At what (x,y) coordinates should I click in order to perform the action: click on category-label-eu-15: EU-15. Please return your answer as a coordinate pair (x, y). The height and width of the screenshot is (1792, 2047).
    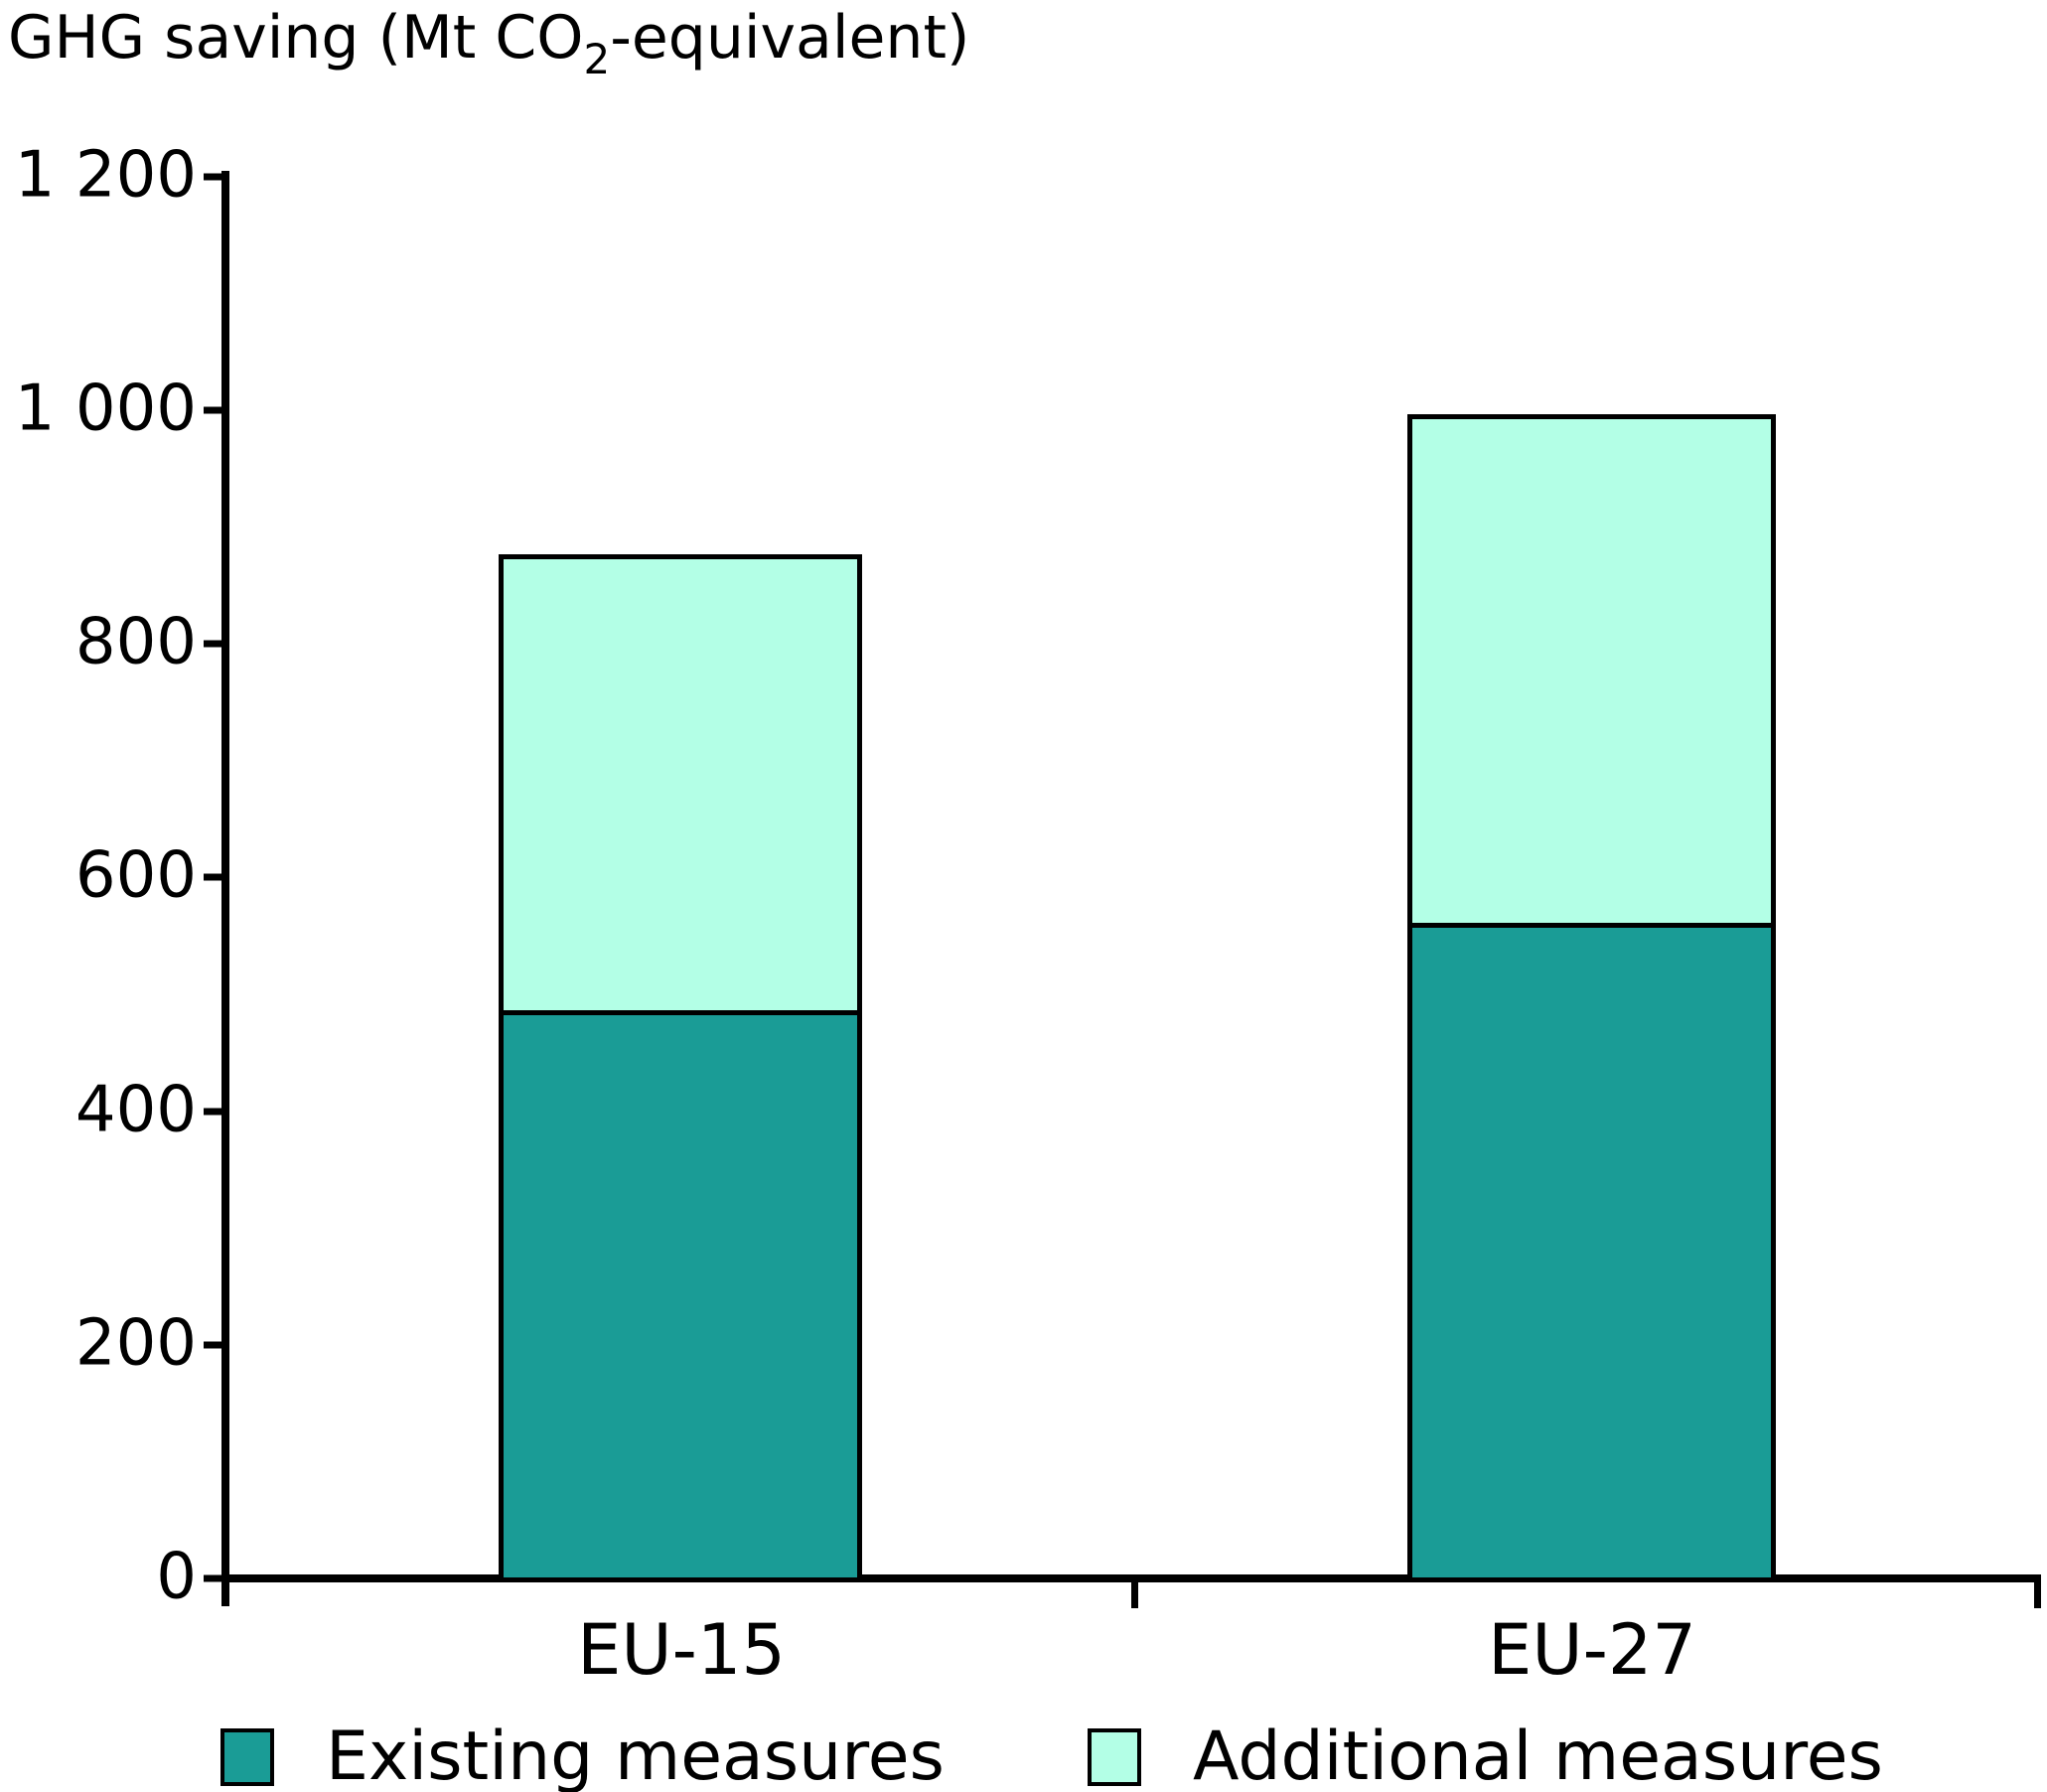
    Looking at the image, I should click on (681, 1650).